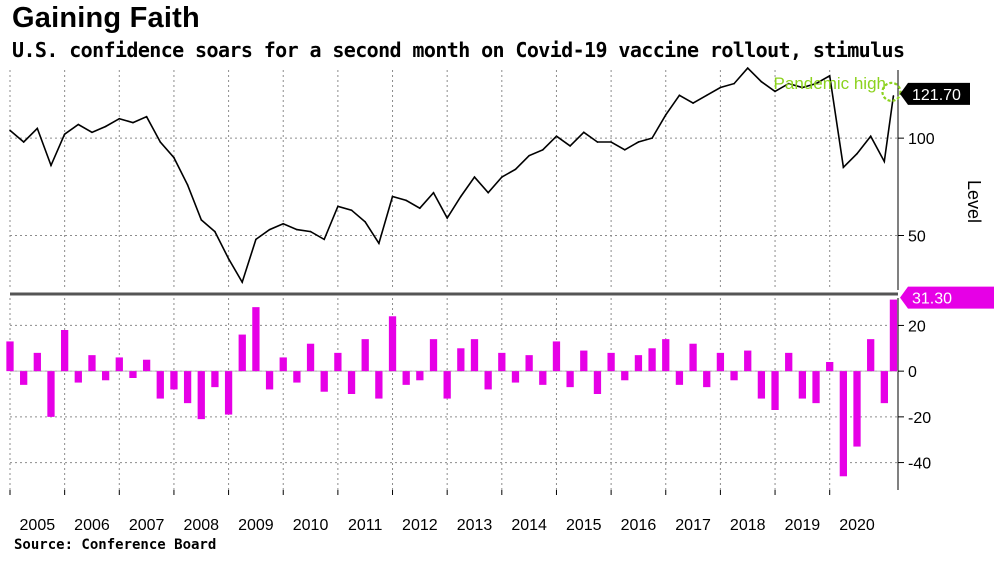 The width and height of the screenshot is (1004, 582). Describe the element at coordinates (919, 464) in the screenshot. I see `y-tick-label: -40` at that location.